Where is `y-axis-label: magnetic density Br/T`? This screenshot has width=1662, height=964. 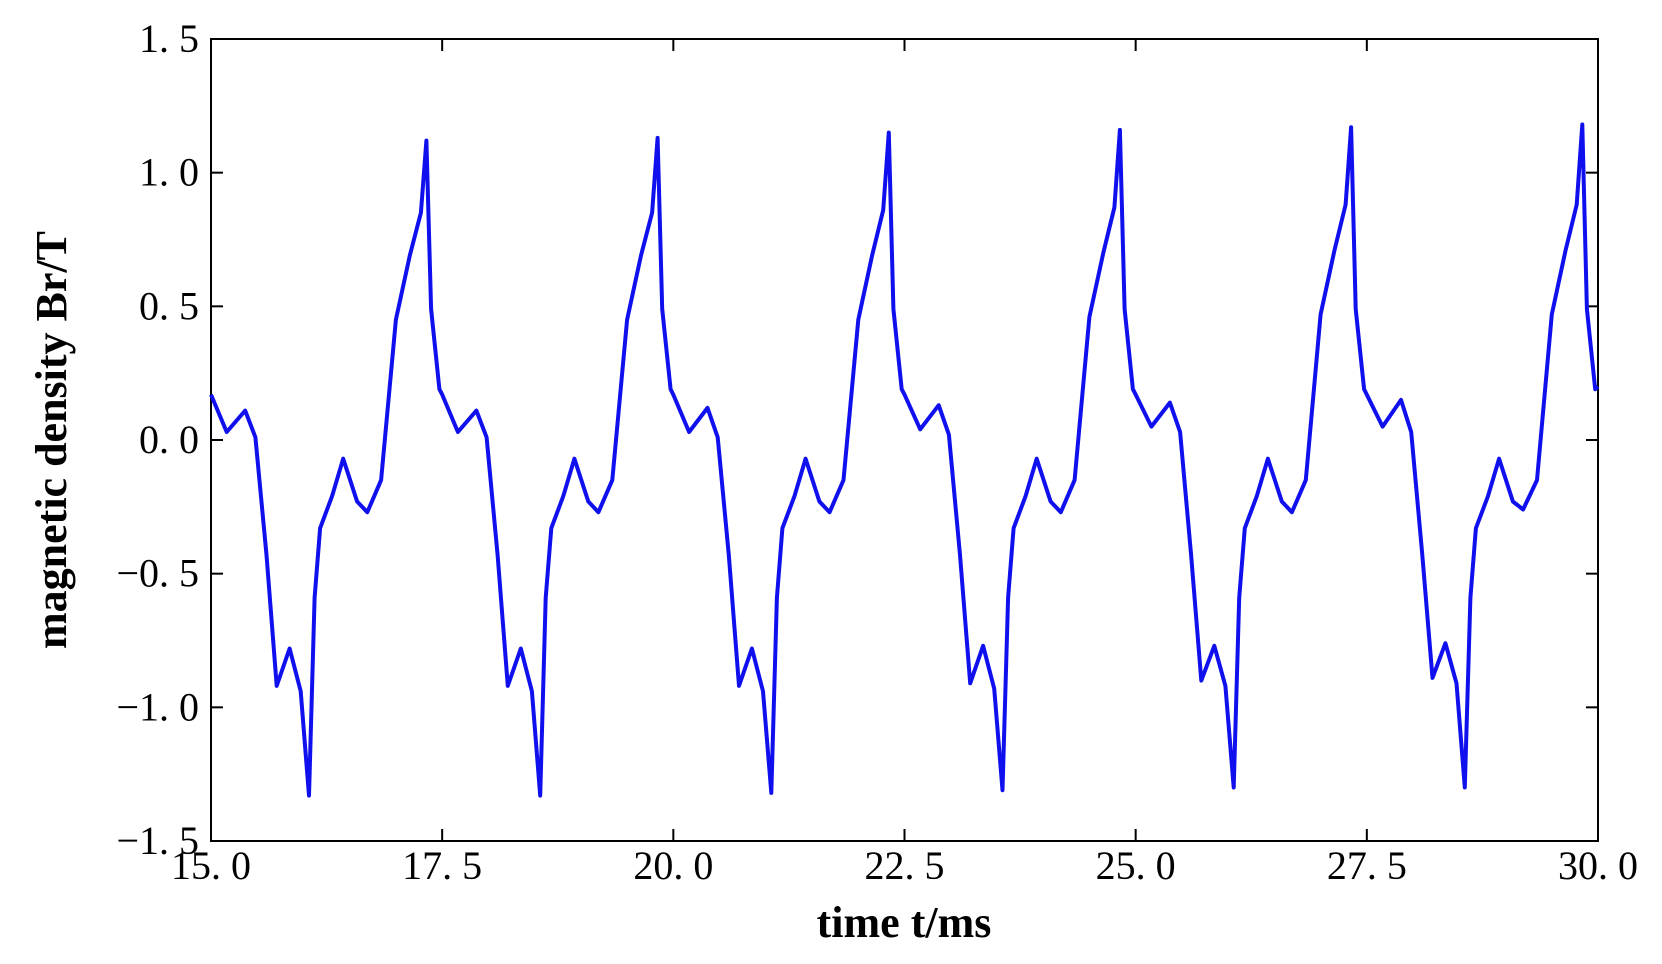
y-axis-label: magnetic density Br/T is located at coordinates (51, 440).